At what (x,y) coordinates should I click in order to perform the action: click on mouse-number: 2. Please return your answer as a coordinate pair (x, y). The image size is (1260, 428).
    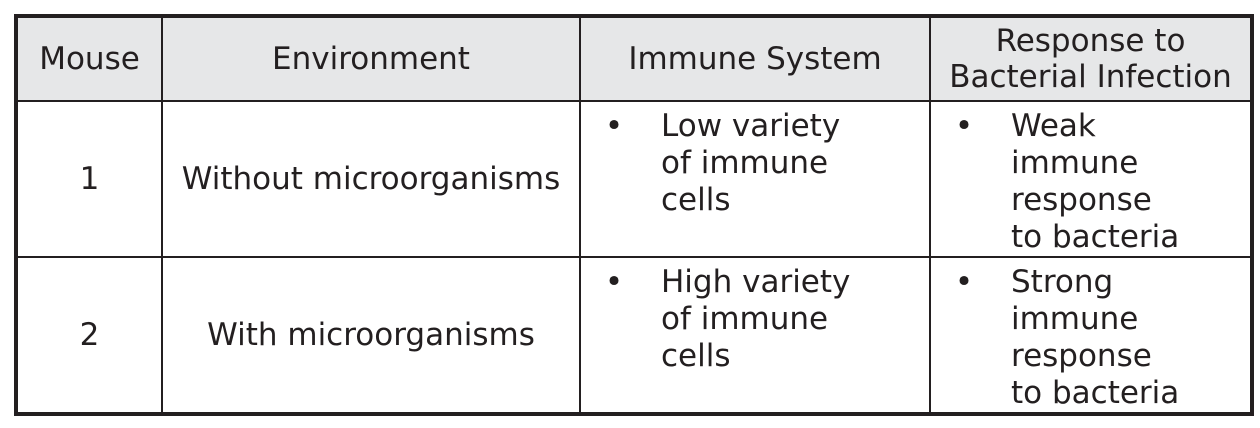
    Looking at the image, I should click on (89, 335).